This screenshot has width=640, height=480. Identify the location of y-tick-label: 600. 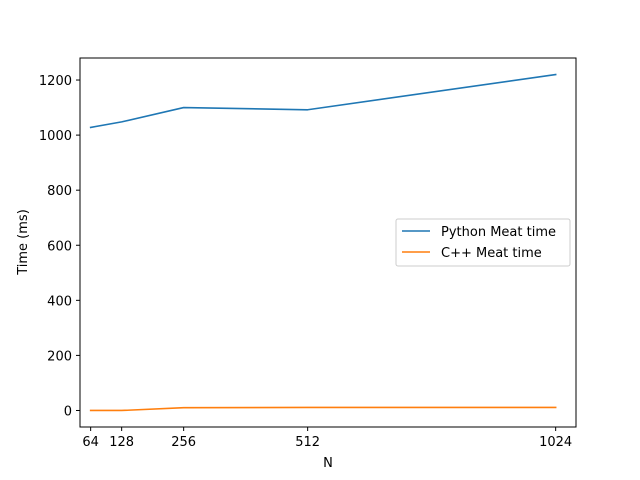
(59, 246).